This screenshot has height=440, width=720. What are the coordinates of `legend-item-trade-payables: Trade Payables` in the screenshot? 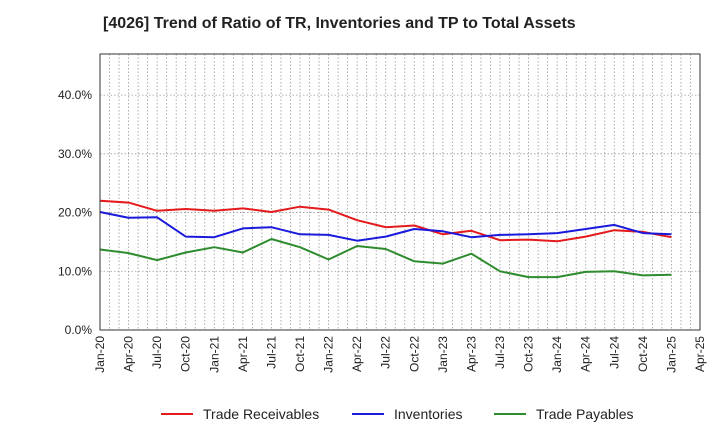 It's located at (564, 414).